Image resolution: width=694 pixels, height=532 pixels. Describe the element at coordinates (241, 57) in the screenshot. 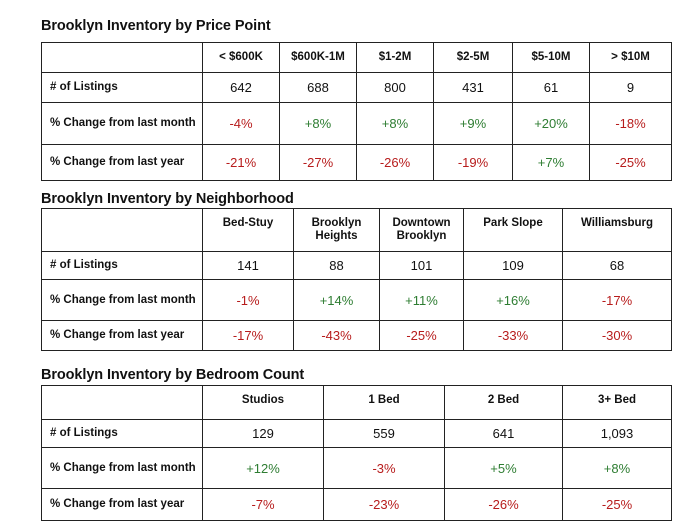

I see `column-header: < $600K` at that location.